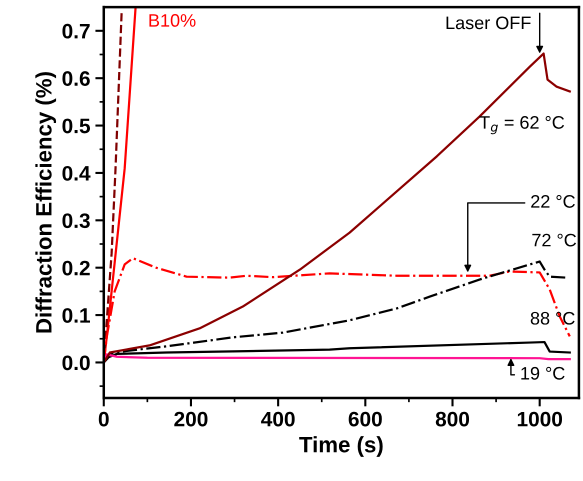 This screenshot has width=583, height=481. What do you see at coordinates (45, 202) in the screenshot?
I see `y-axis-title: Diffraction Efficiency (%)` at bounding box center [45, 202].